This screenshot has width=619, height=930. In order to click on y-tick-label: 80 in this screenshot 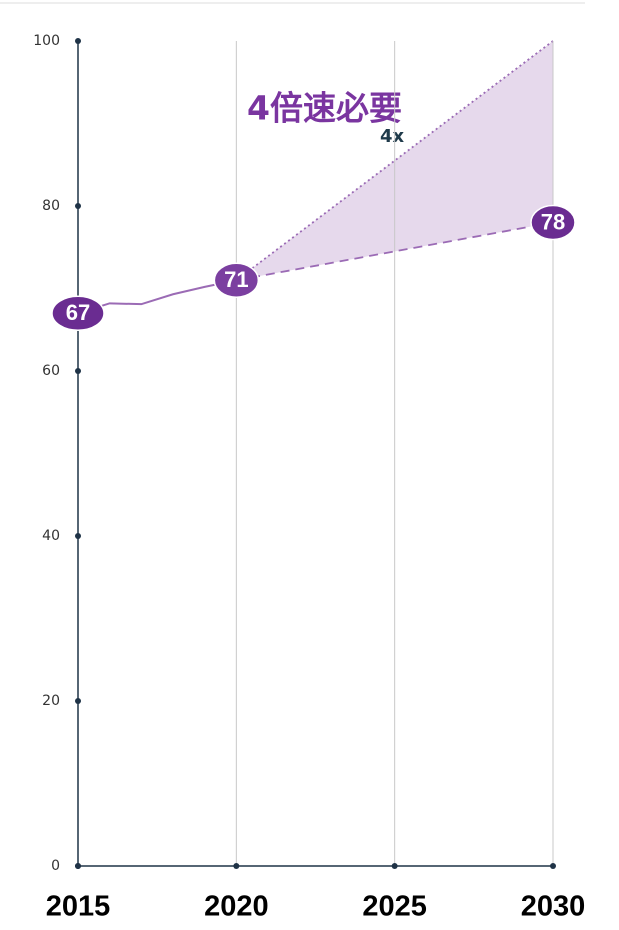, I will do `click(51, 206)`.